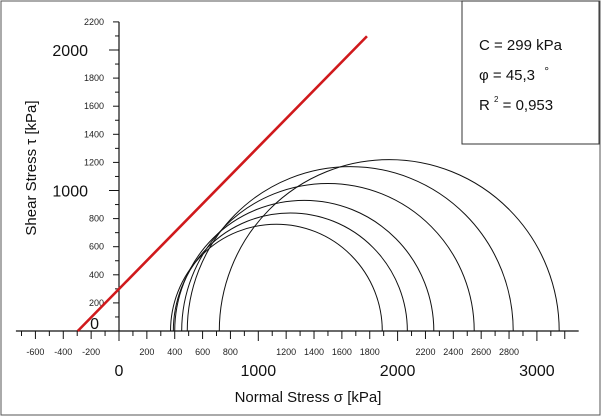 This screenshot has width=601, height=416. I want to click on x-tick-label: 1800, so click(370, 352).